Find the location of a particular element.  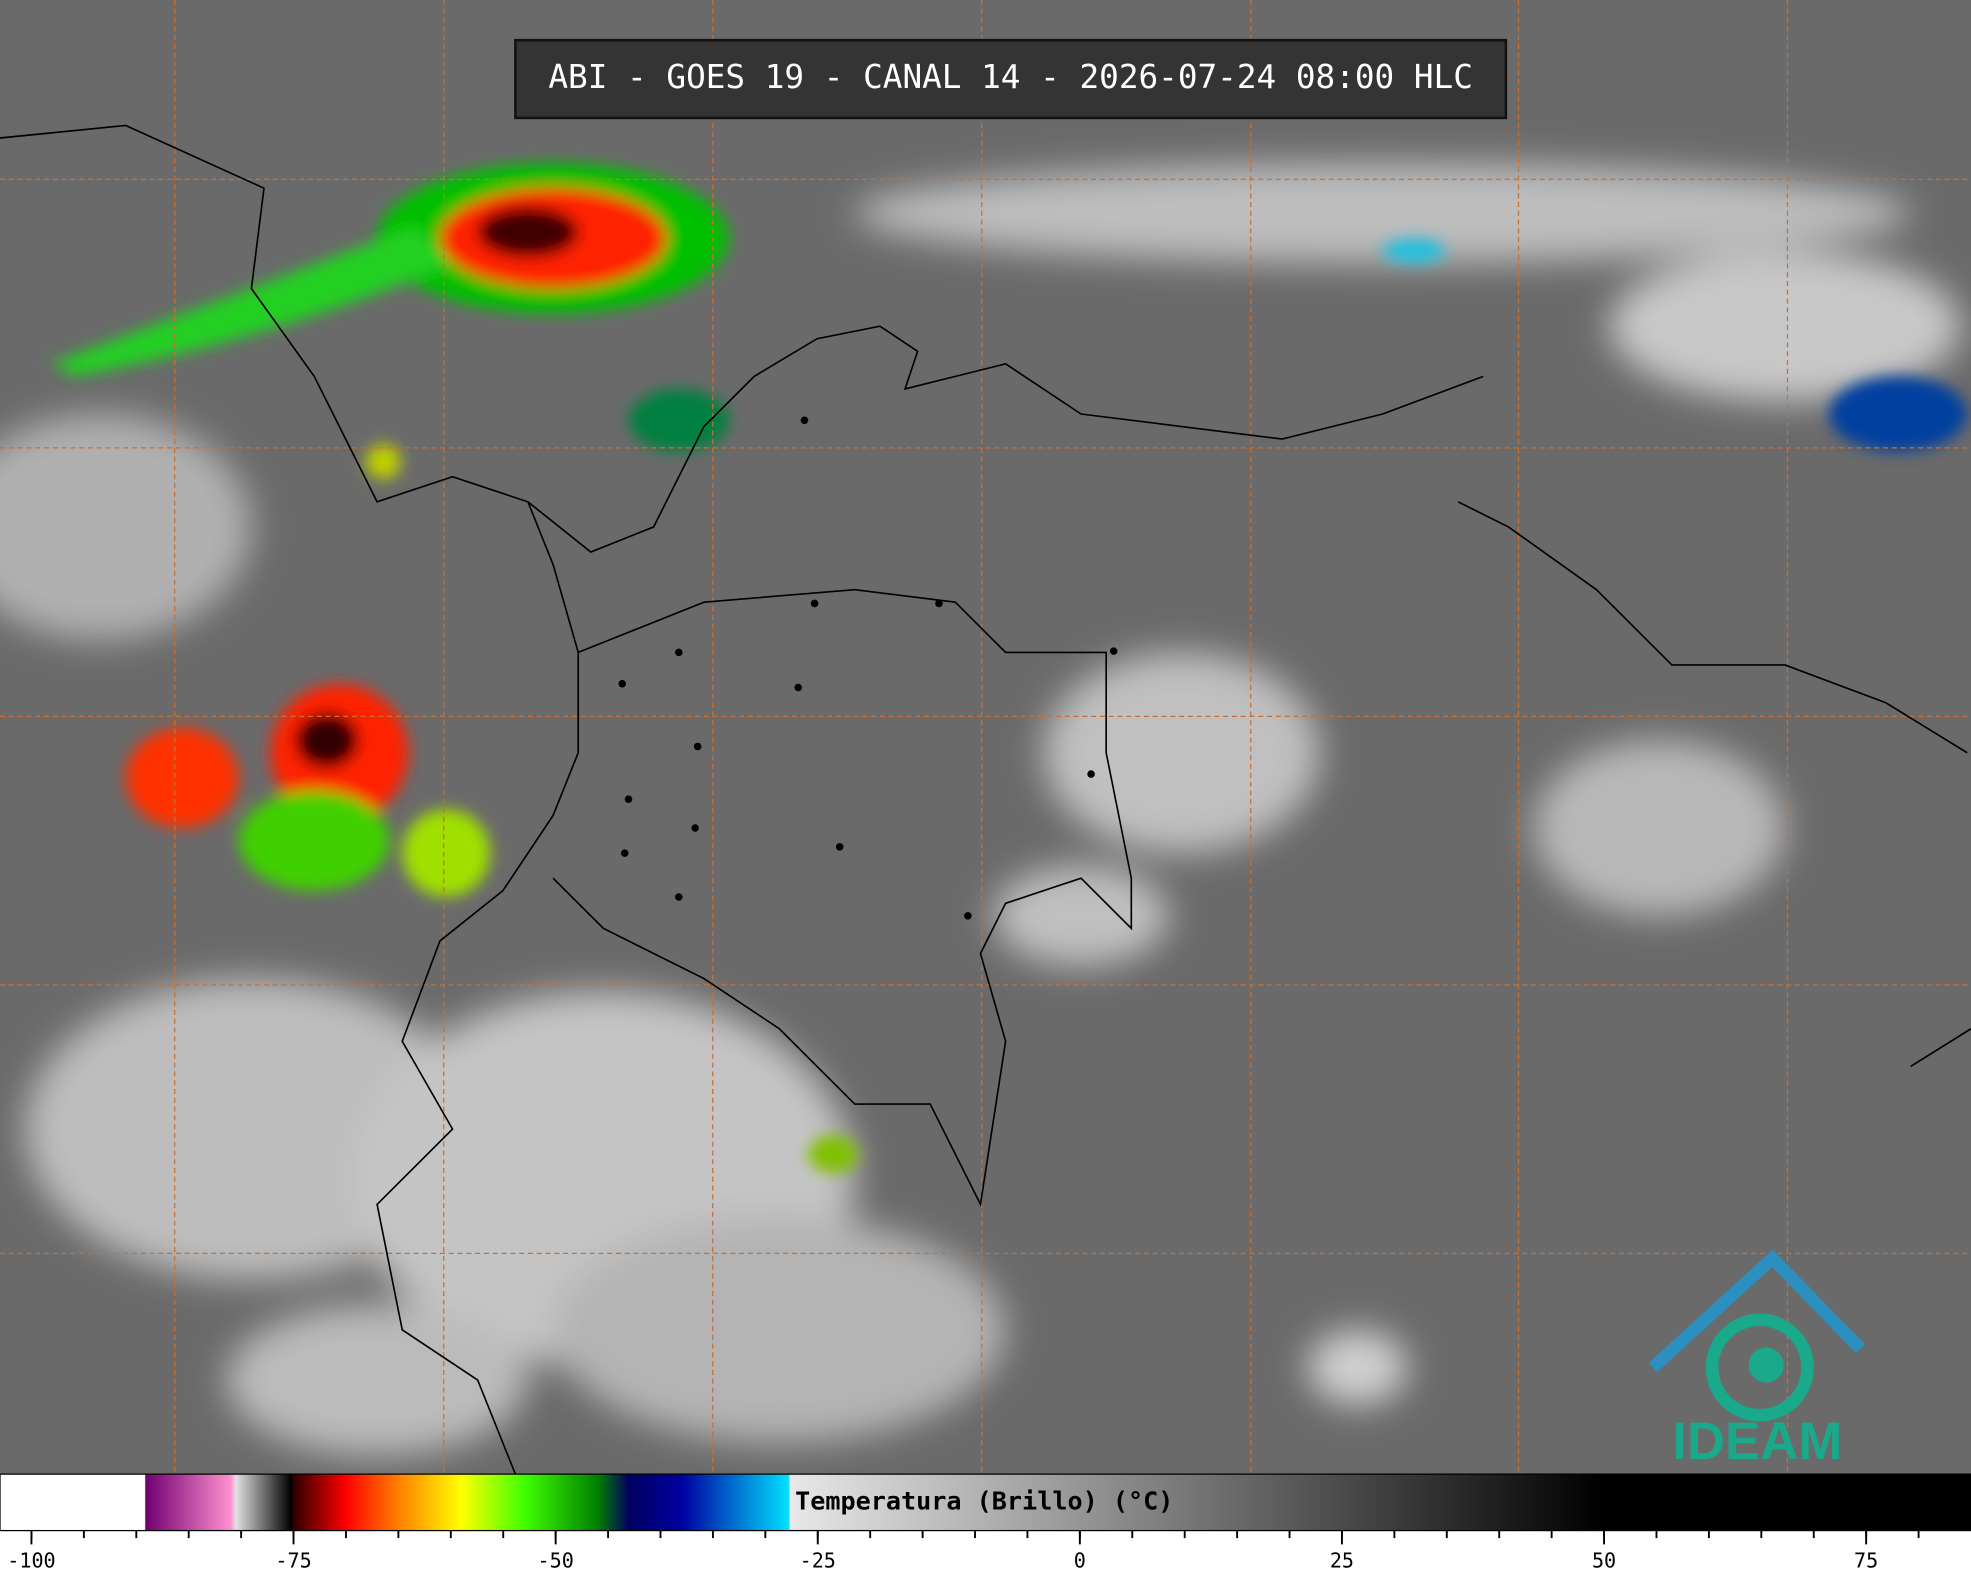

tick-label: -100 is located at coordinates (31, 1560).